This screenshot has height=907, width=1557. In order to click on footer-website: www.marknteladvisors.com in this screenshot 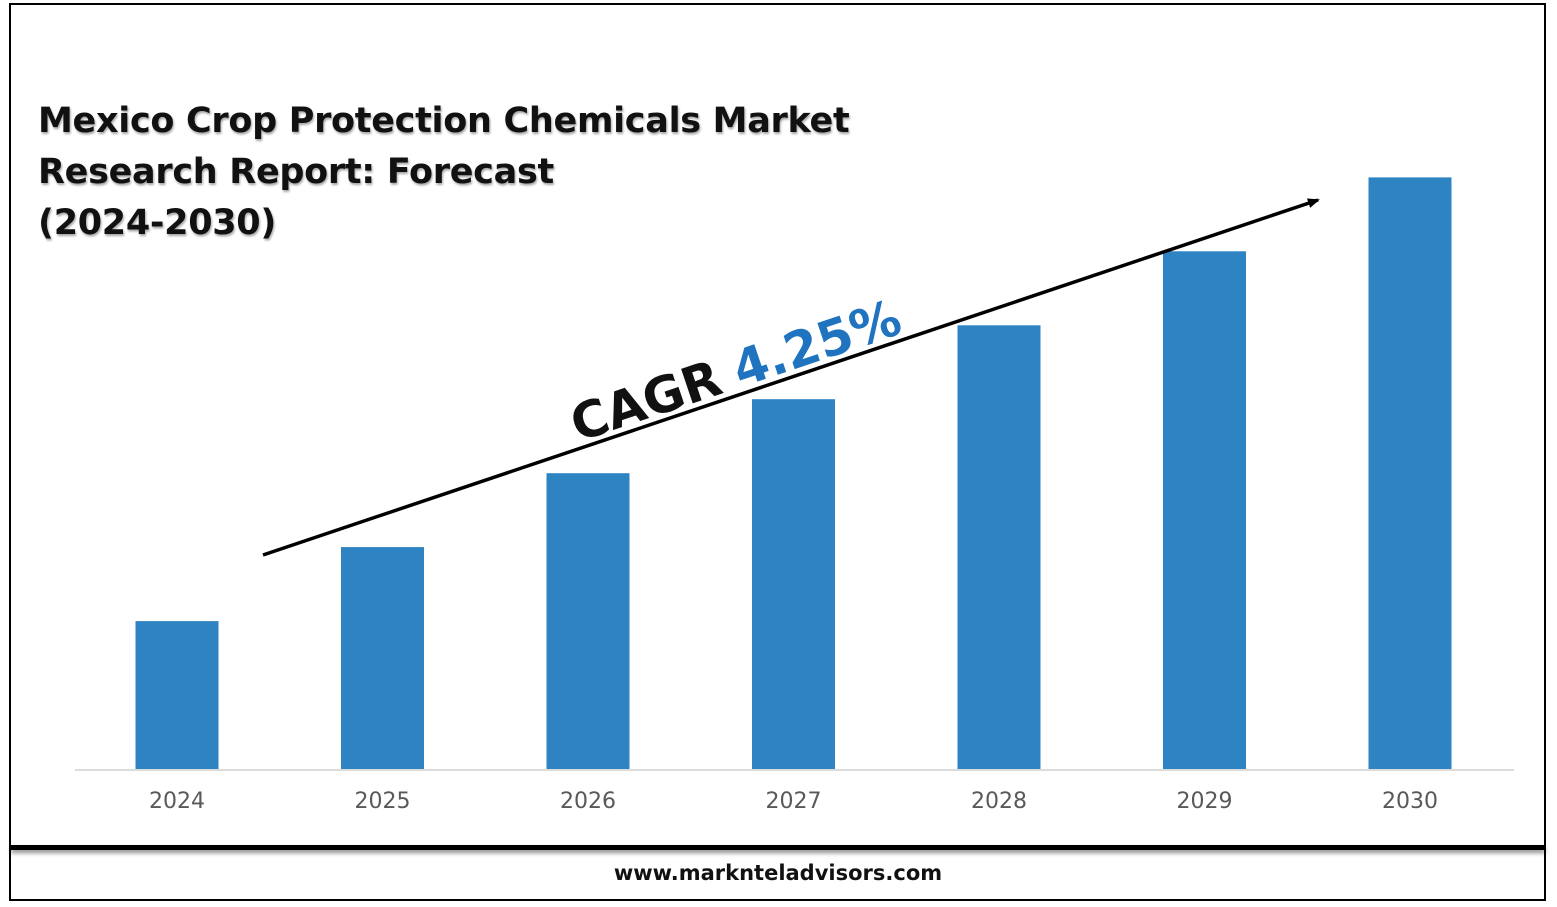, I will do `click(778, 873)`.